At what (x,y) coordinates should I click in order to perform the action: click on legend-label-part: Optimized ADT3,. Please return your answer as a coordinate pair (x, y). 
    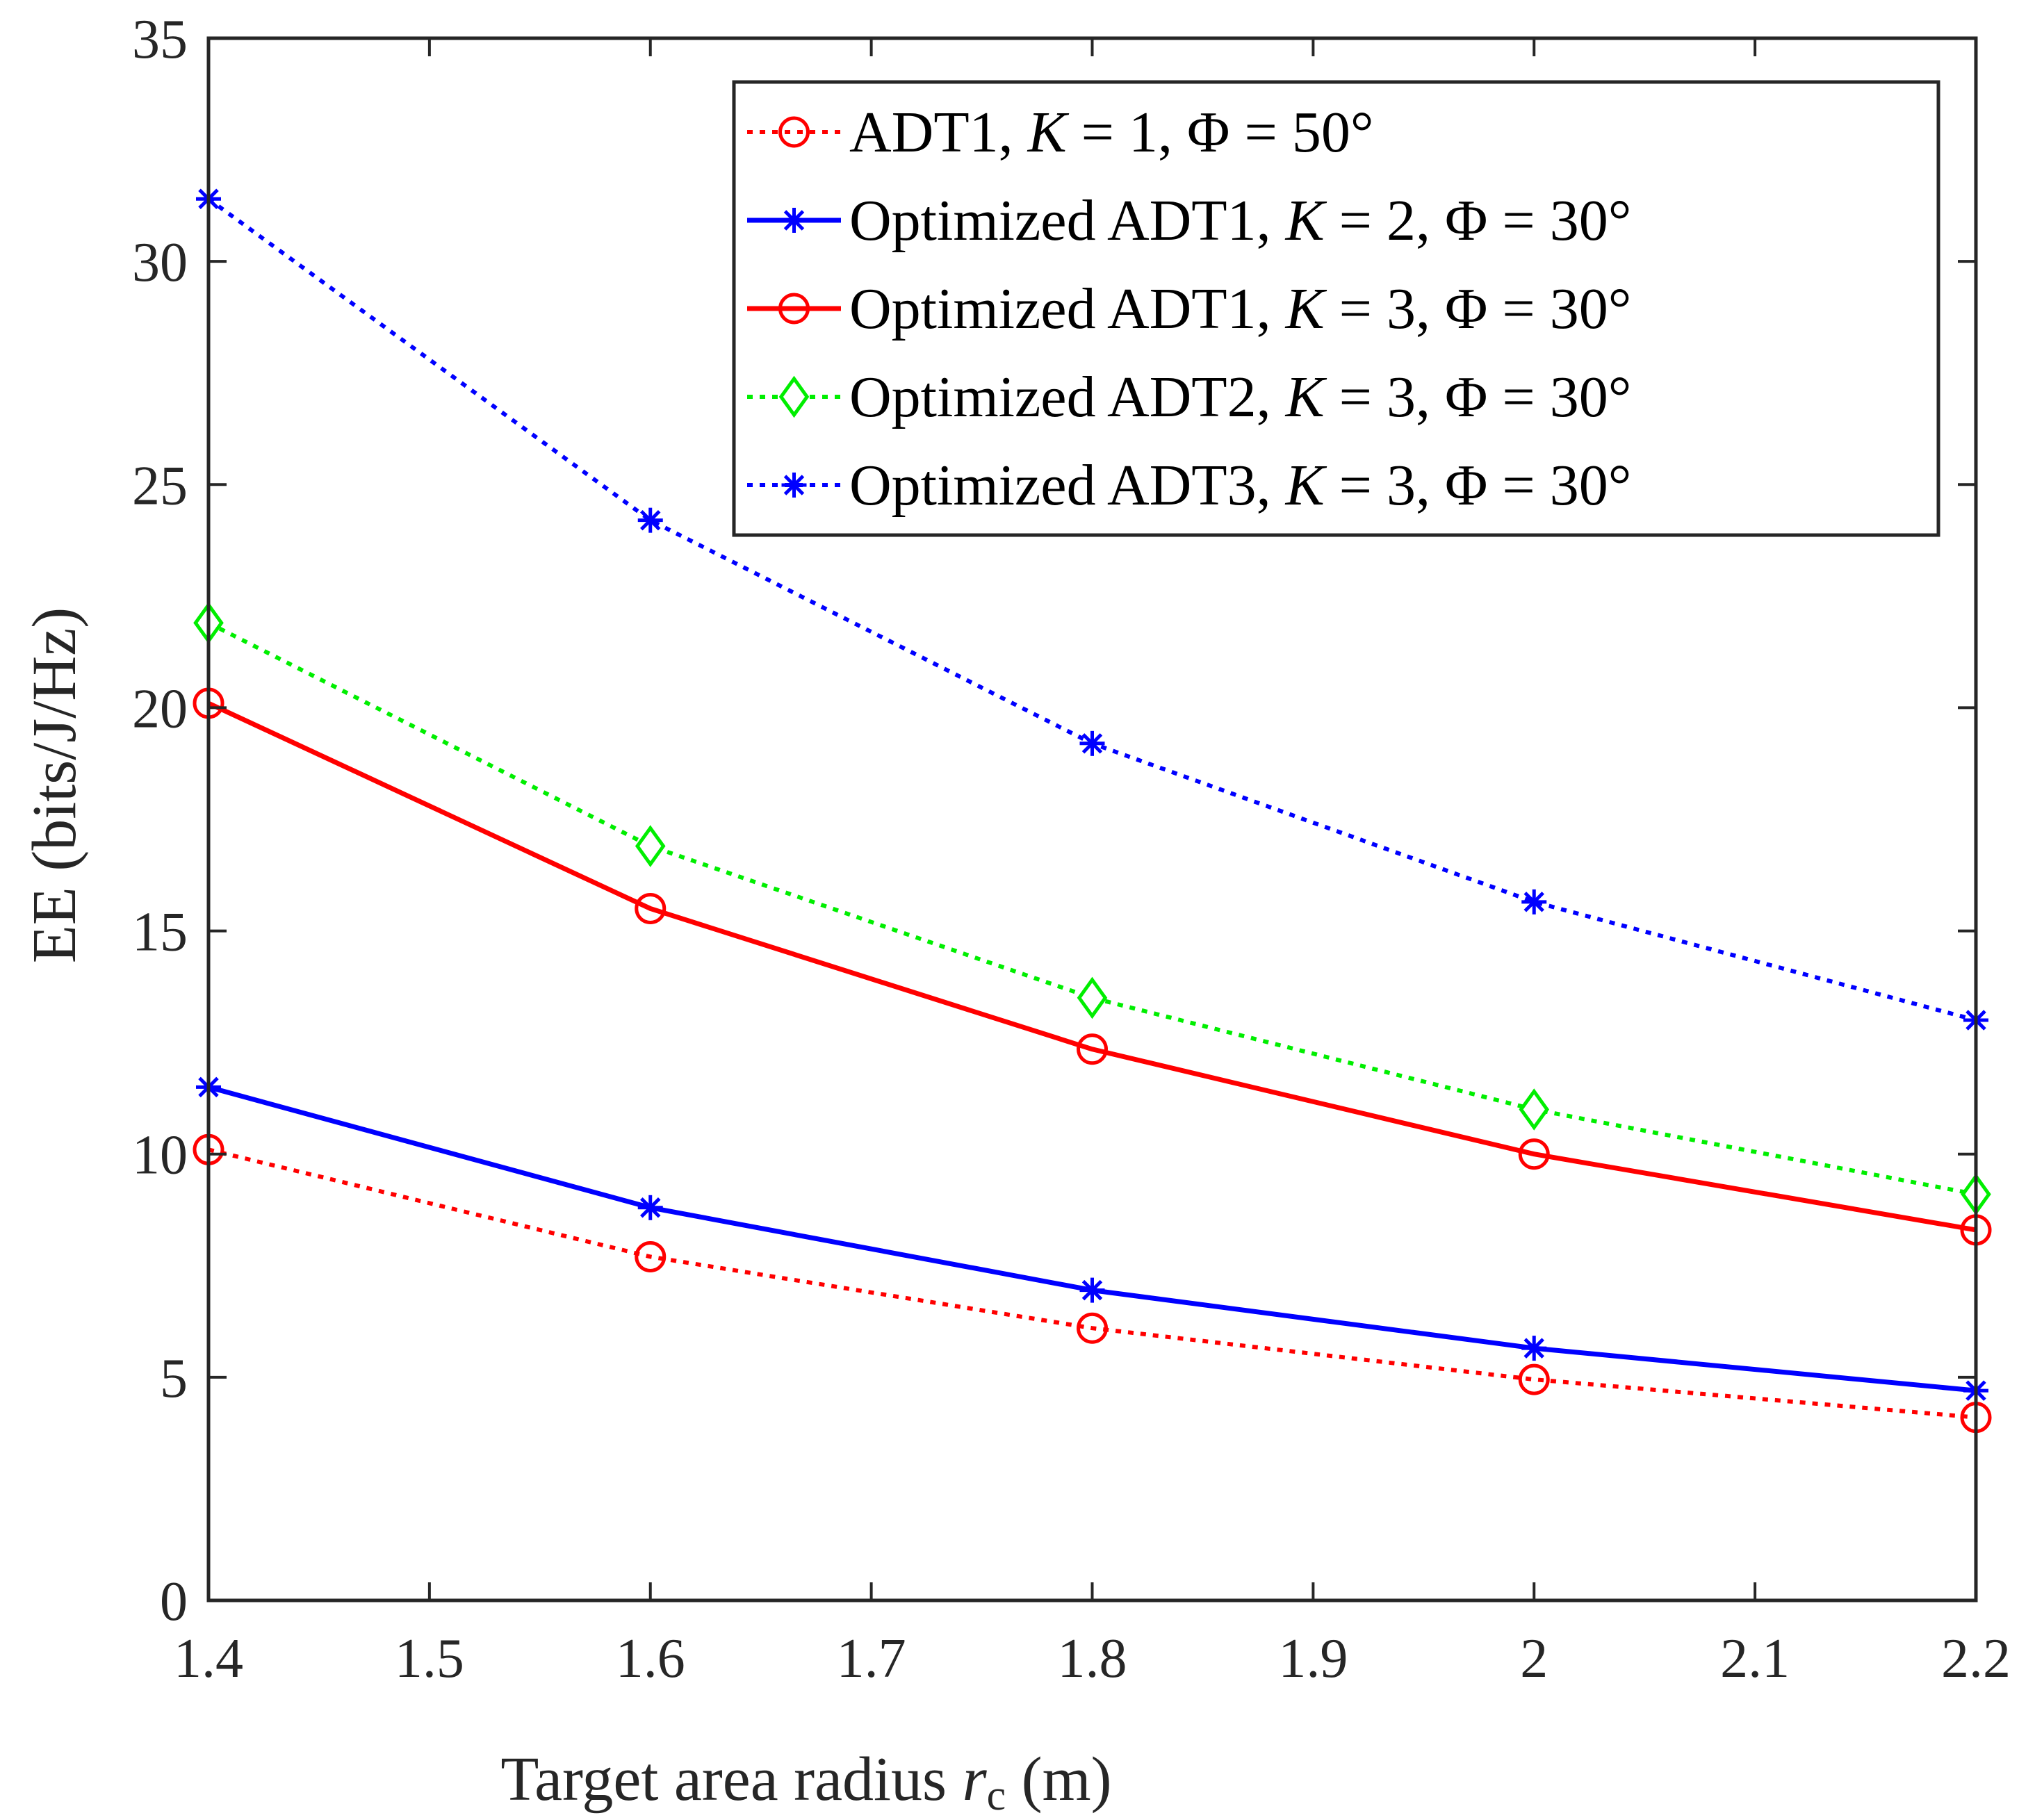
    Looking at the image, I should click on (1067, 485).